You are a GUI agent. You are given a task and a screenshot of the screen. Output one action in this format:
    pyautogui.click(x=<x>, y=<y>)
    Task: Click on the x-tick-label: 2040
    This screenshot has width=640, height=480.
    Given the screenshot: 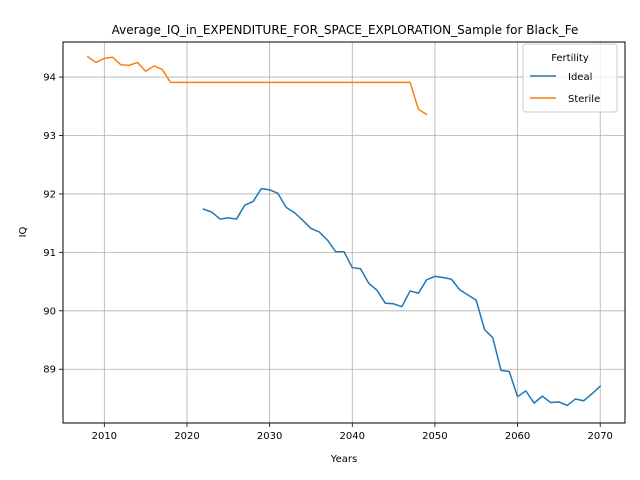 What is the action you would take?
    pyautogui.click(x=352, y=436)
    